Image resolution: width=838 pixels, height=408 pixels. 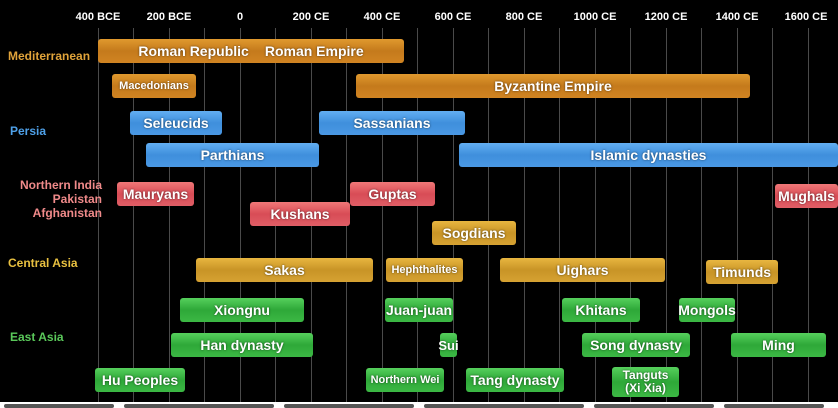 I want to click on bar-uighars: Uighars, so click(x=582, y=270).